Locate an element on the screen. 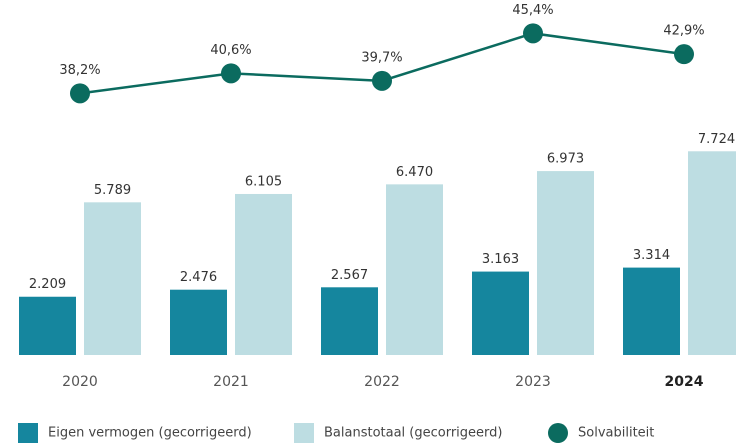 The width and height of the screenshot is (736, 444). legend-label: Solvabiliteit is located at coordinates (616, 433).